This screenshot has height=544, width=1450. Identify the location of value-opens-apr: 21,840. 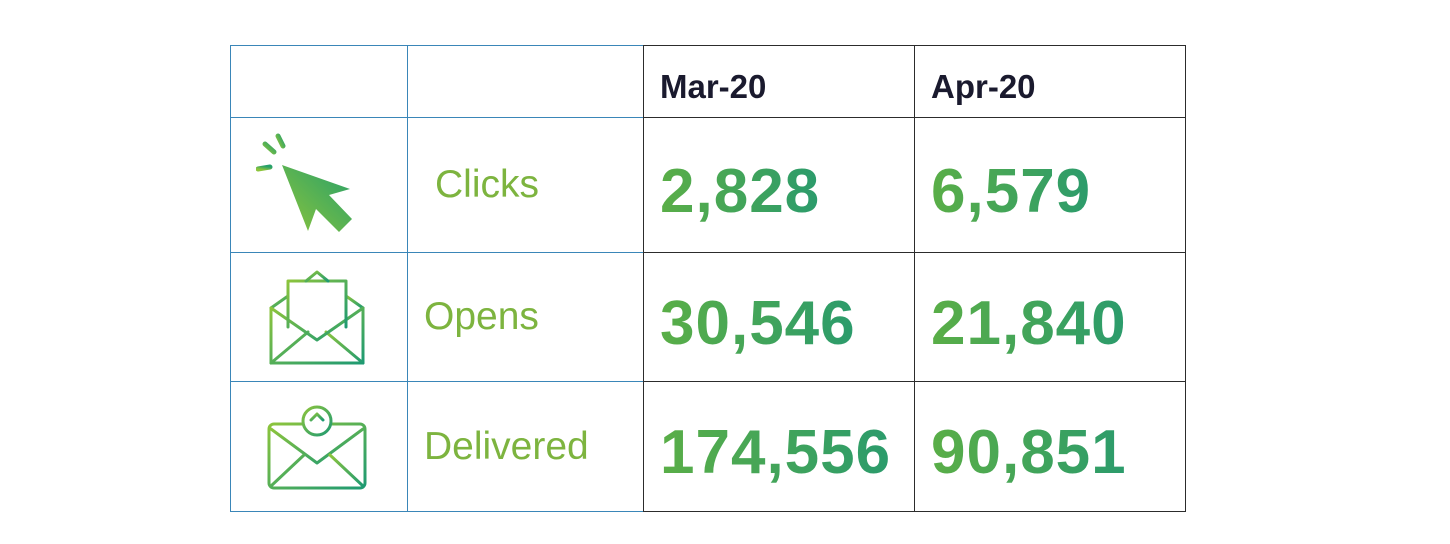
(1029, 320).